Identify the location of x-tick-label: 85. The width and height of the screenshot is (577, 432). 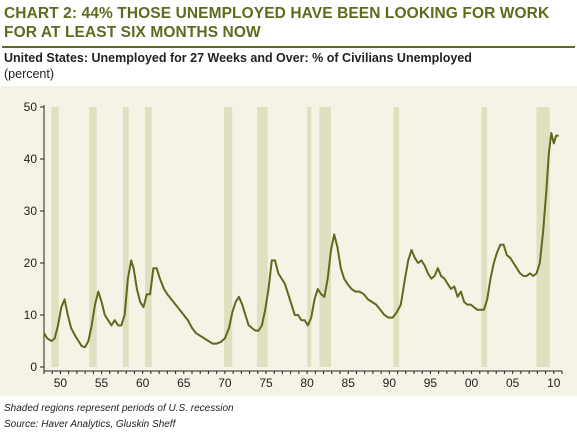
(349, 383).